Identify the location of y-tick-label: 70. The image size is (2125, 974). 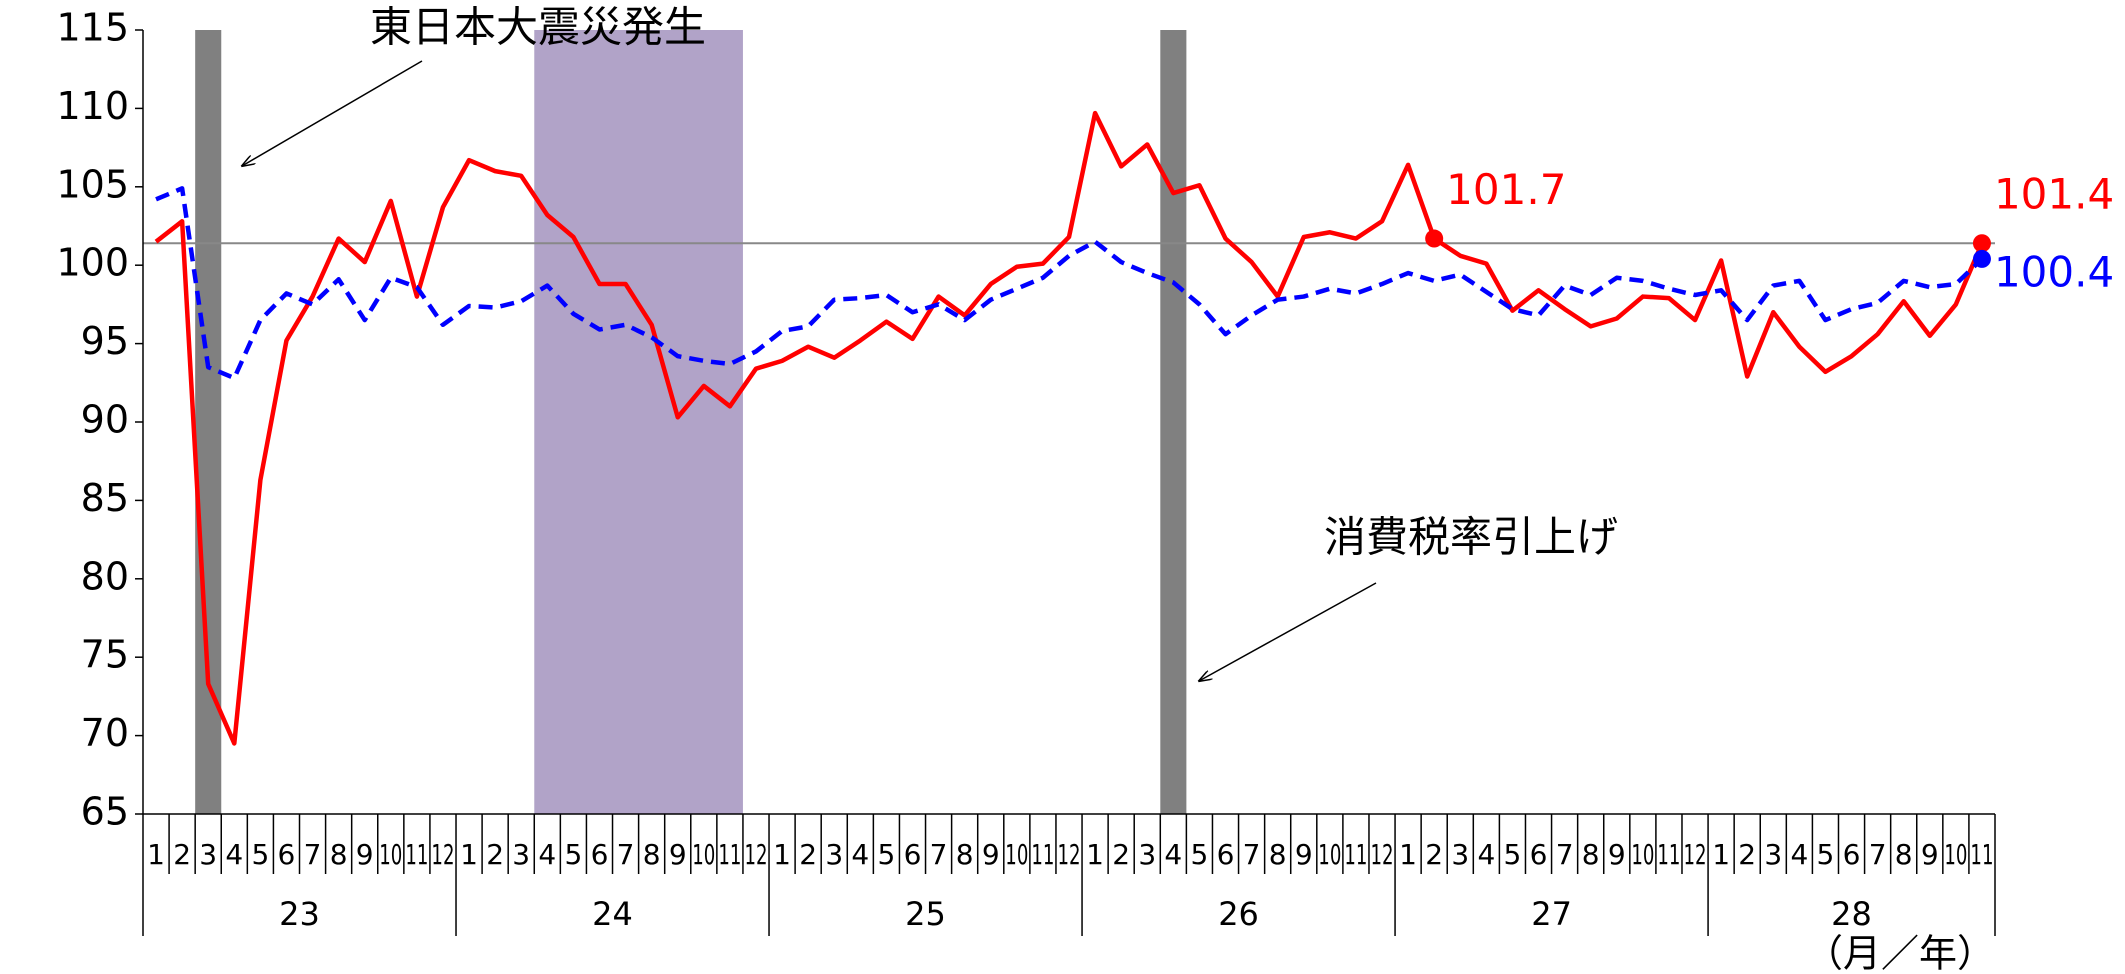
(105, 733).